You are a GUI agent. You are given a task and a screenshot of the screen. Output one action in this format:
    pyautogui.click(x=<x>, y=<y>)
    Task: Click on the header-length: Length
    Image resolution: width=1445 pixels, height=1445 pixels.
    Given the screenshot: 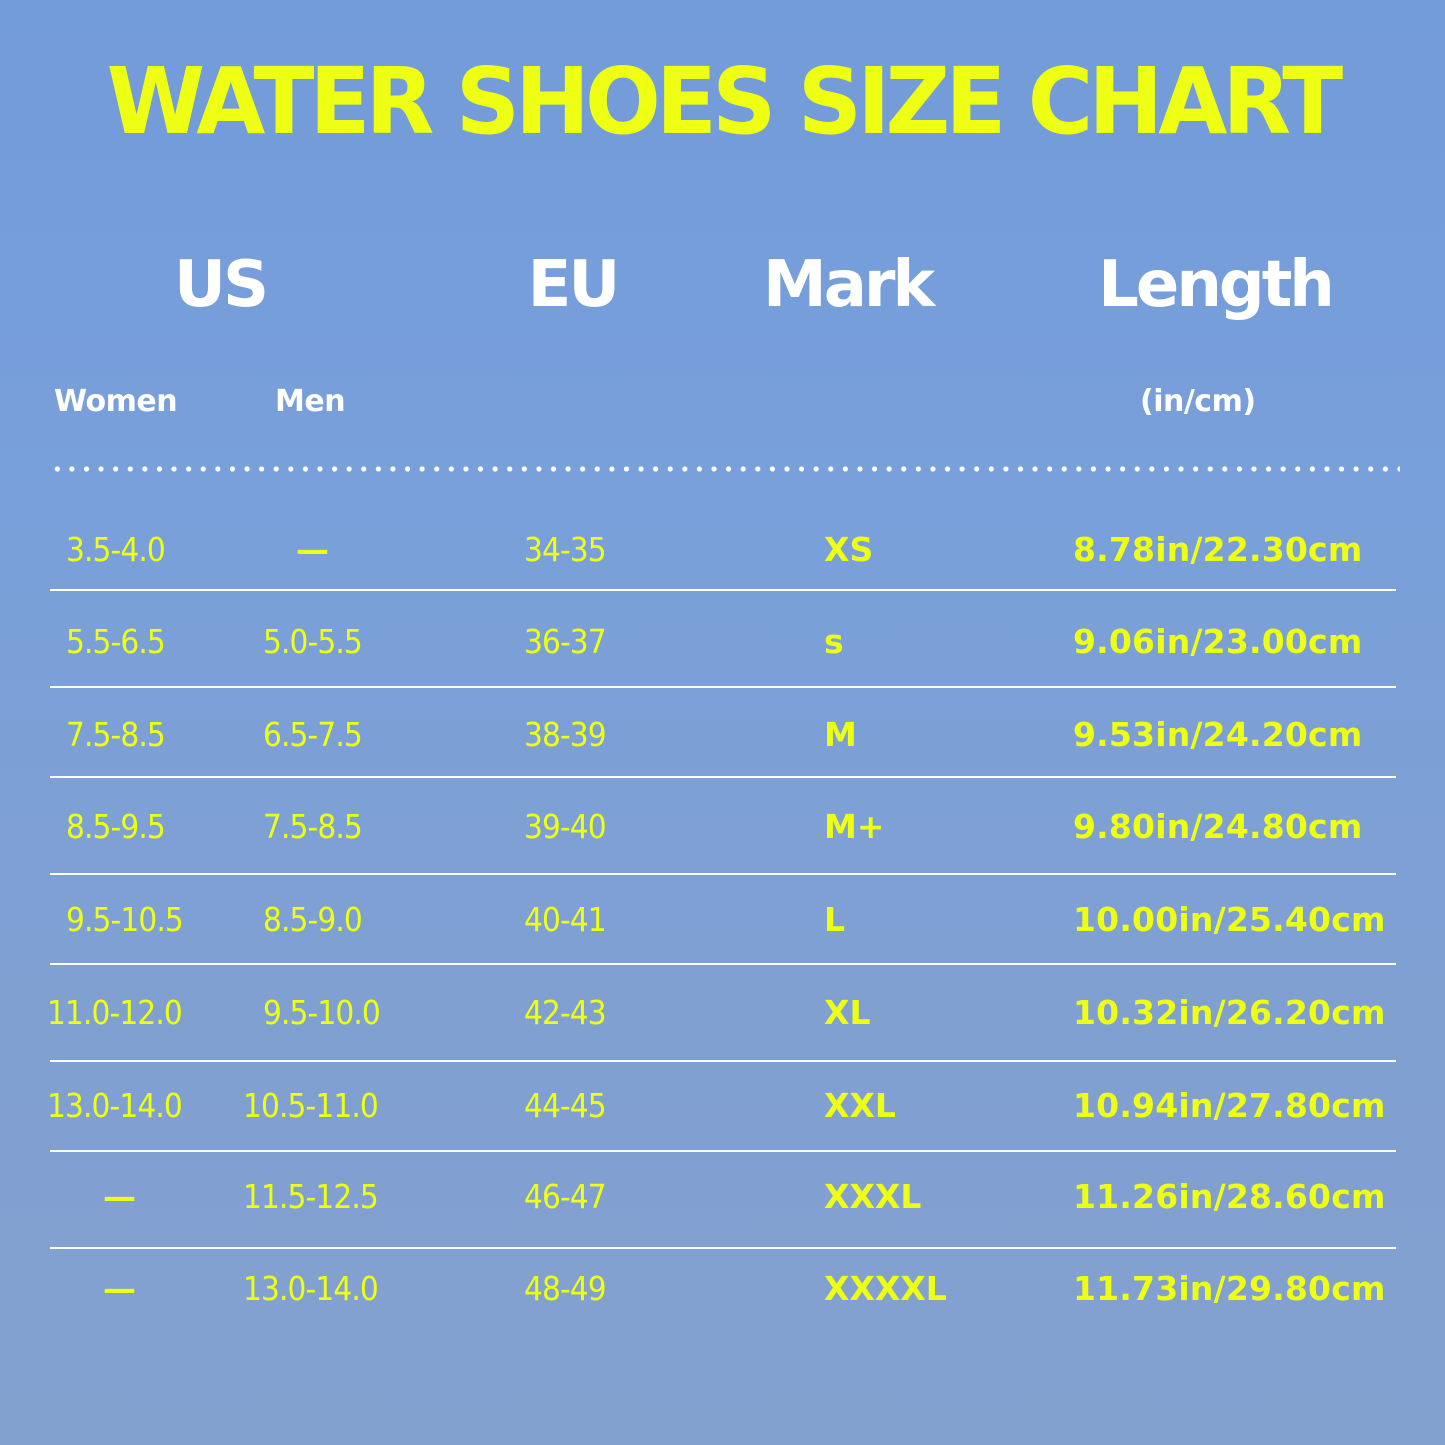 What is the action you would take?
    pyautogui.click(x=1216, y=285)
    